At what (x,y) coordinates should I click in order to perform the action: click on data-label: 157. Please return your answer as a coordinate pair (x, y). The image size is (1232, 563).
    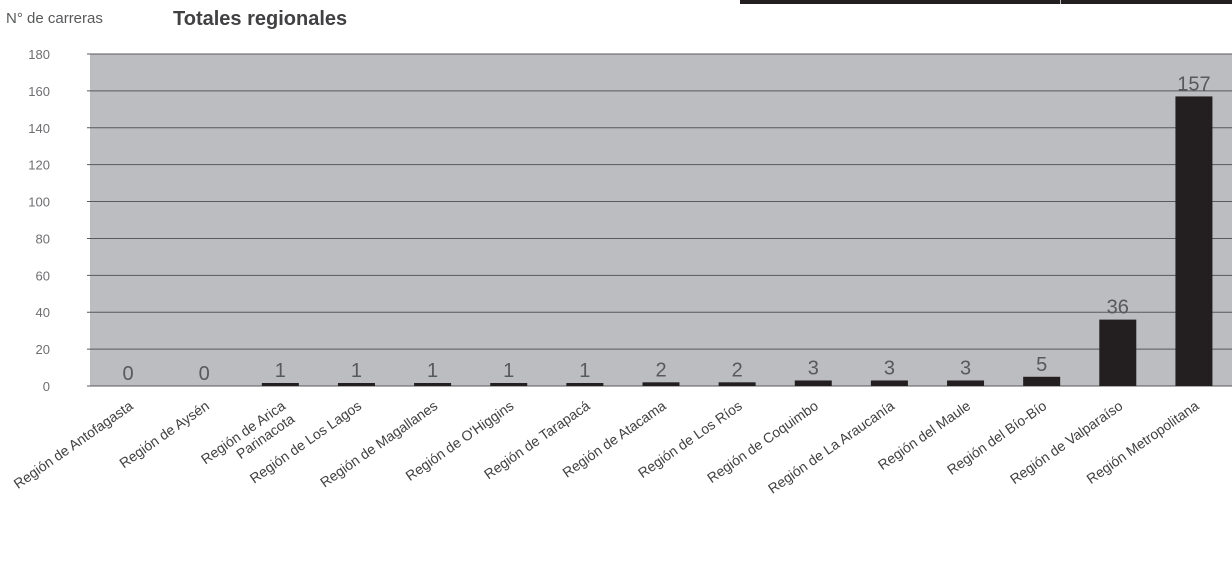
    Looking at the image, I should click on (1193, 84).